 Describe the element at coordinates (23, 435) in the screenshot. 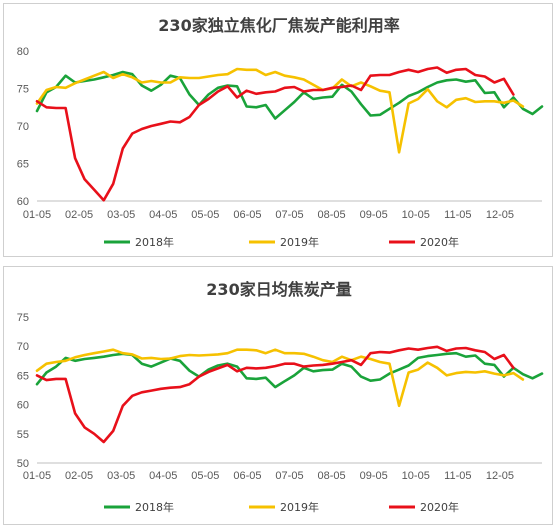

I see `y-tick-label: 55` at that location.